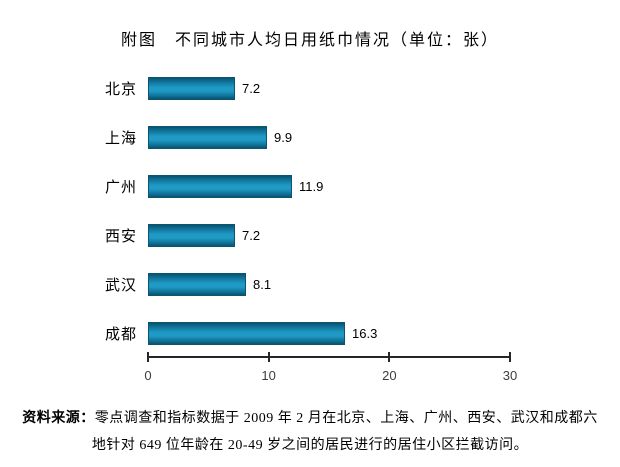 Image resolution: width=620 pixels, height=467 pixels. Describe the element at coordinates (310, 445) in the screenshot. I see `source-line-2: 地针对 649 位年龄在 20-49 岁之间的居民进行的居住小区拦截访问。` at that location.